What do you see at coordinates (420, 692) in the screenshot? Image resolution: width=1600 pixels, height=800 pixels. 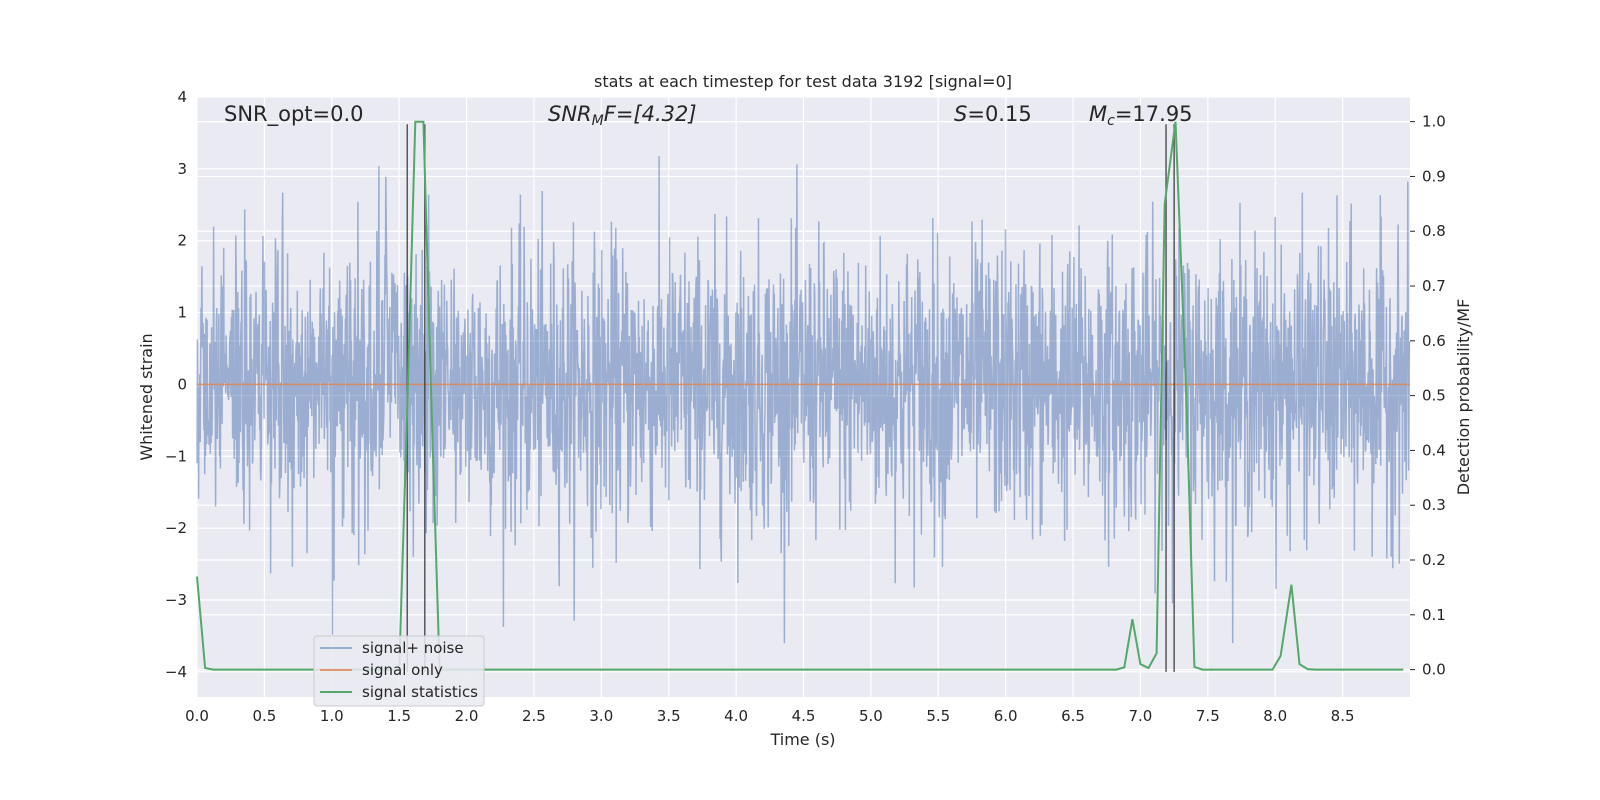 I see `legend-label-signal-statistics: signal statistics` at bounding box center [420, 692].